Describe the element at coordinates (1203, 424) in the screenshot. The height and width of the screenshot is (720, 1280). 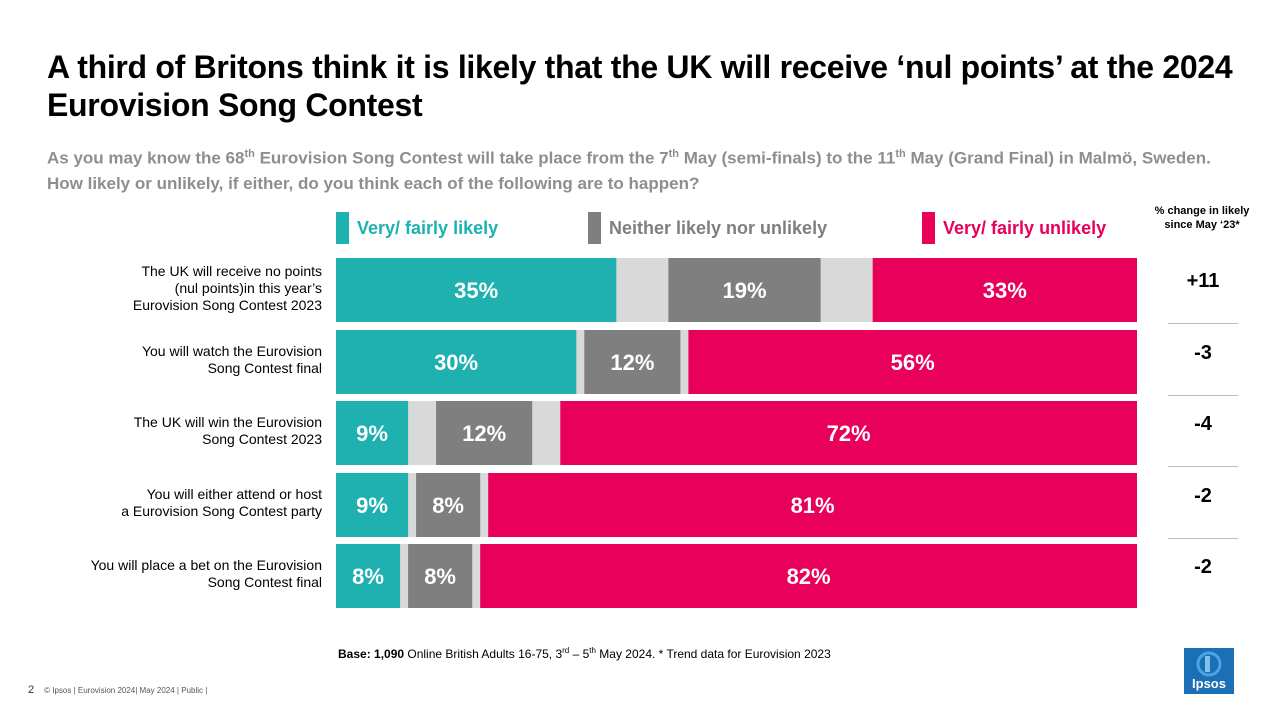
I see `change-value-row-3: -4` at that location.